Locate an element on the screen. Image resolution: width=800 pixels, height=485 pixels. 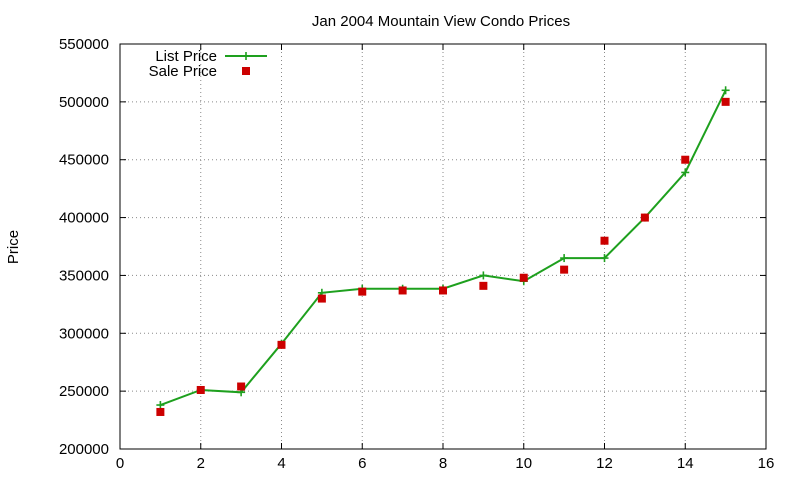
x-tick-label: 12 is located at coordinates (604, 463).